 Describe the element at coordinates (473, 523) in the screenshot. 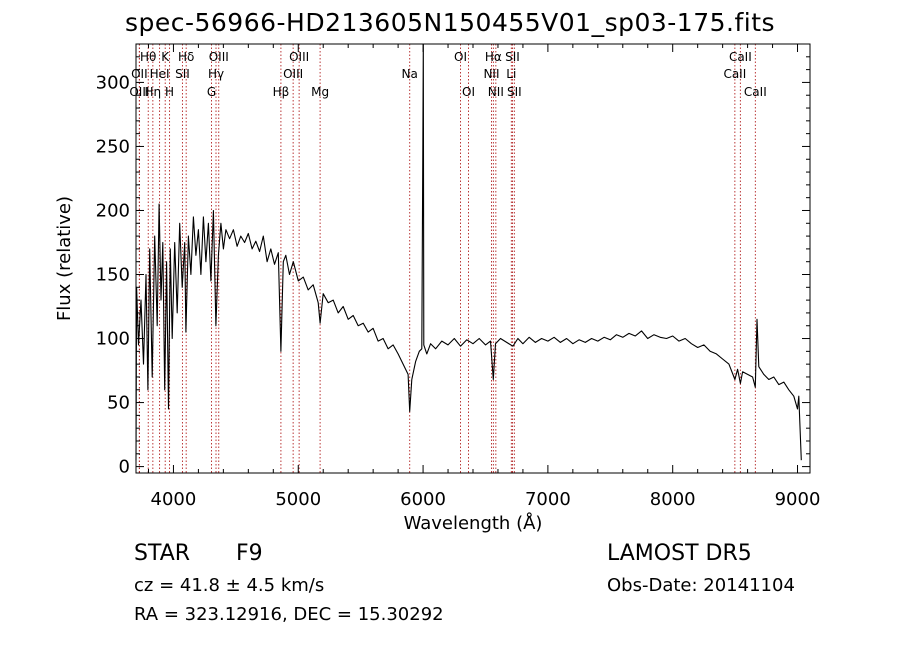

I see `x-axis-label: Wavelength (Å)` at that location.